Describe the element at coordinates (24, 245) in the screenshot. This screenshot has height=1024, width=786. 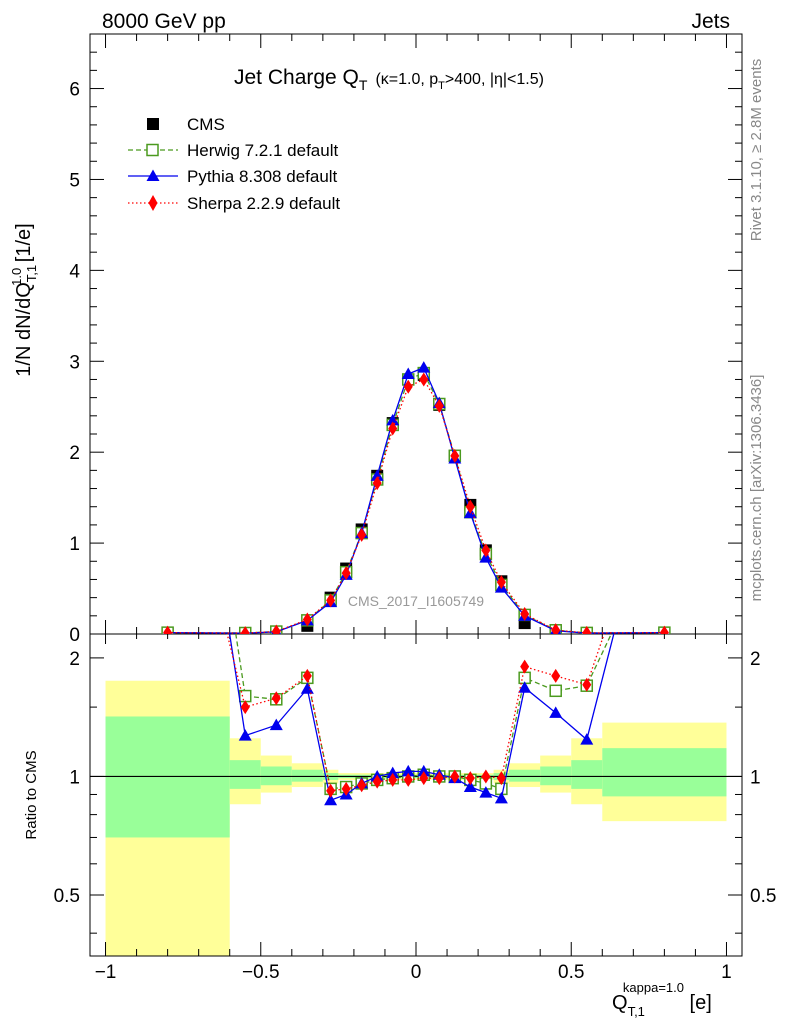
I see `ylabel-main-unit: [1/e]` at that location.